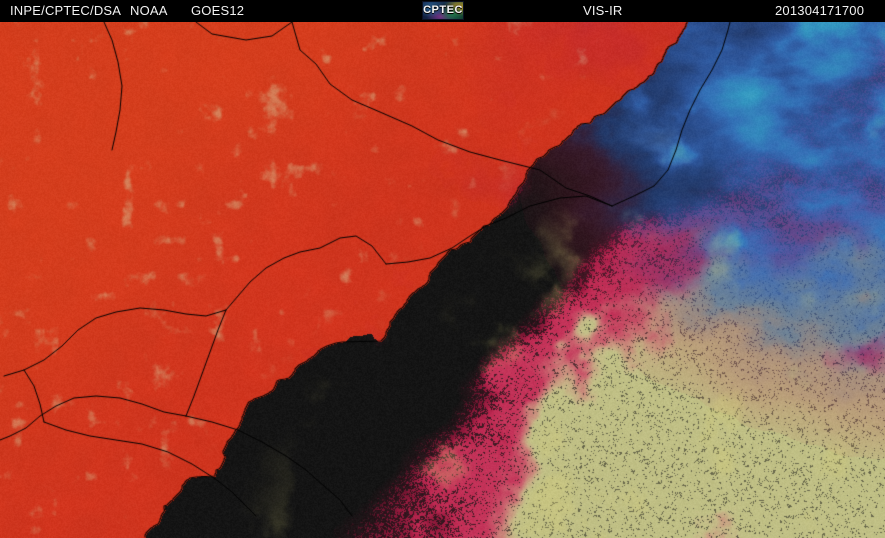 The height and width of the screenshot is (538, 885). Describe the element at coordinates (149, 10) in the screenshot. I see `operator-label: NOAA` at that location.